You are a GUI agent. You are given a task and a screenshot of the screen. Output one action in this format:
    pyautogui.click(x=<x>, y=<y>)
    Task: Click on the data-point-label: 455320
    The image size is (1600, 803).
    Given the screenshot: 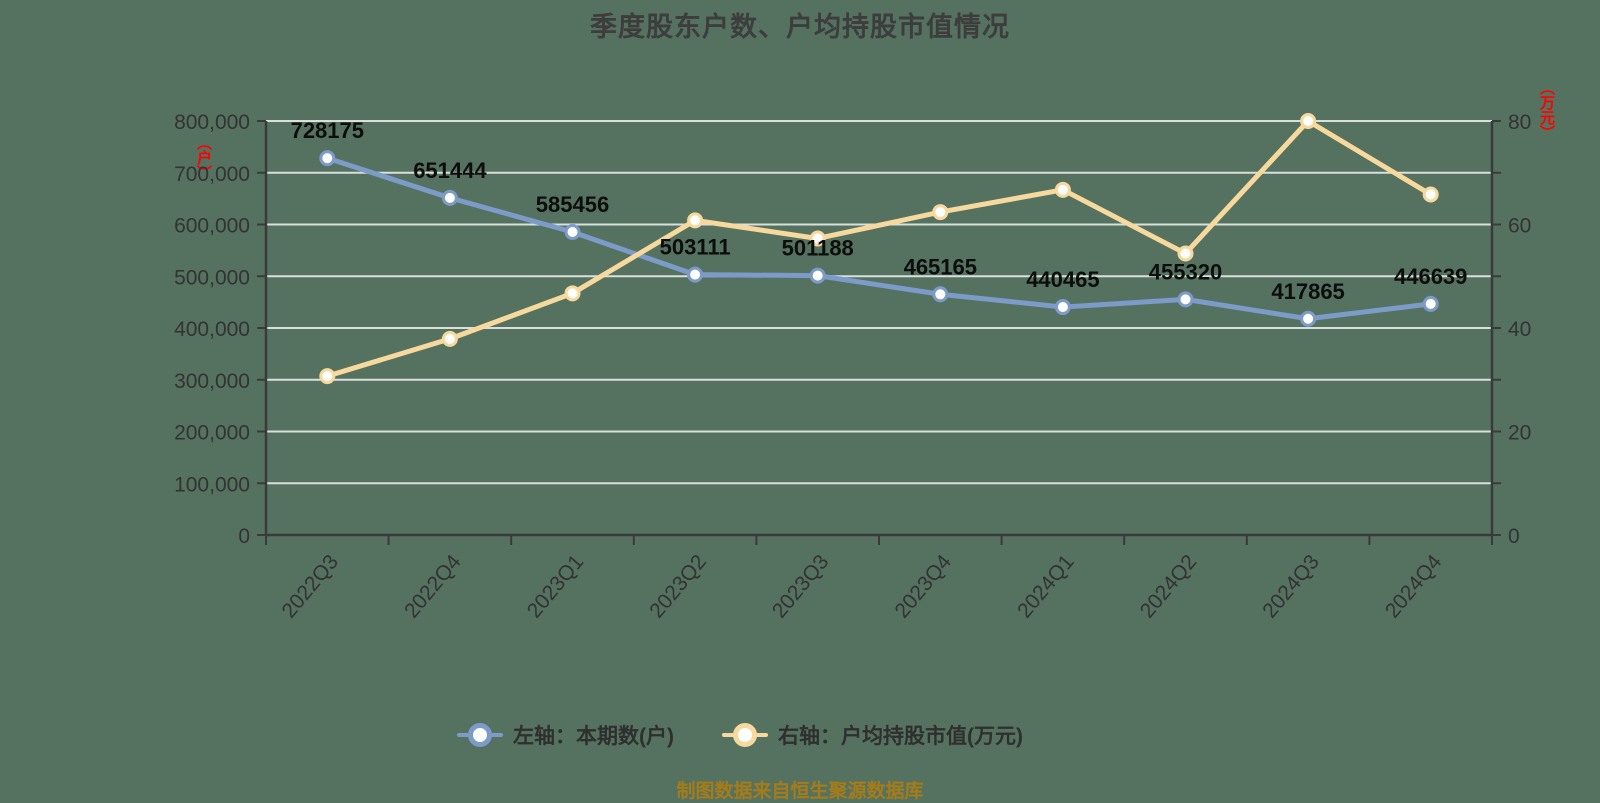 What is the action you would take?
    pyautogui.click(x=1185, y=271)
    